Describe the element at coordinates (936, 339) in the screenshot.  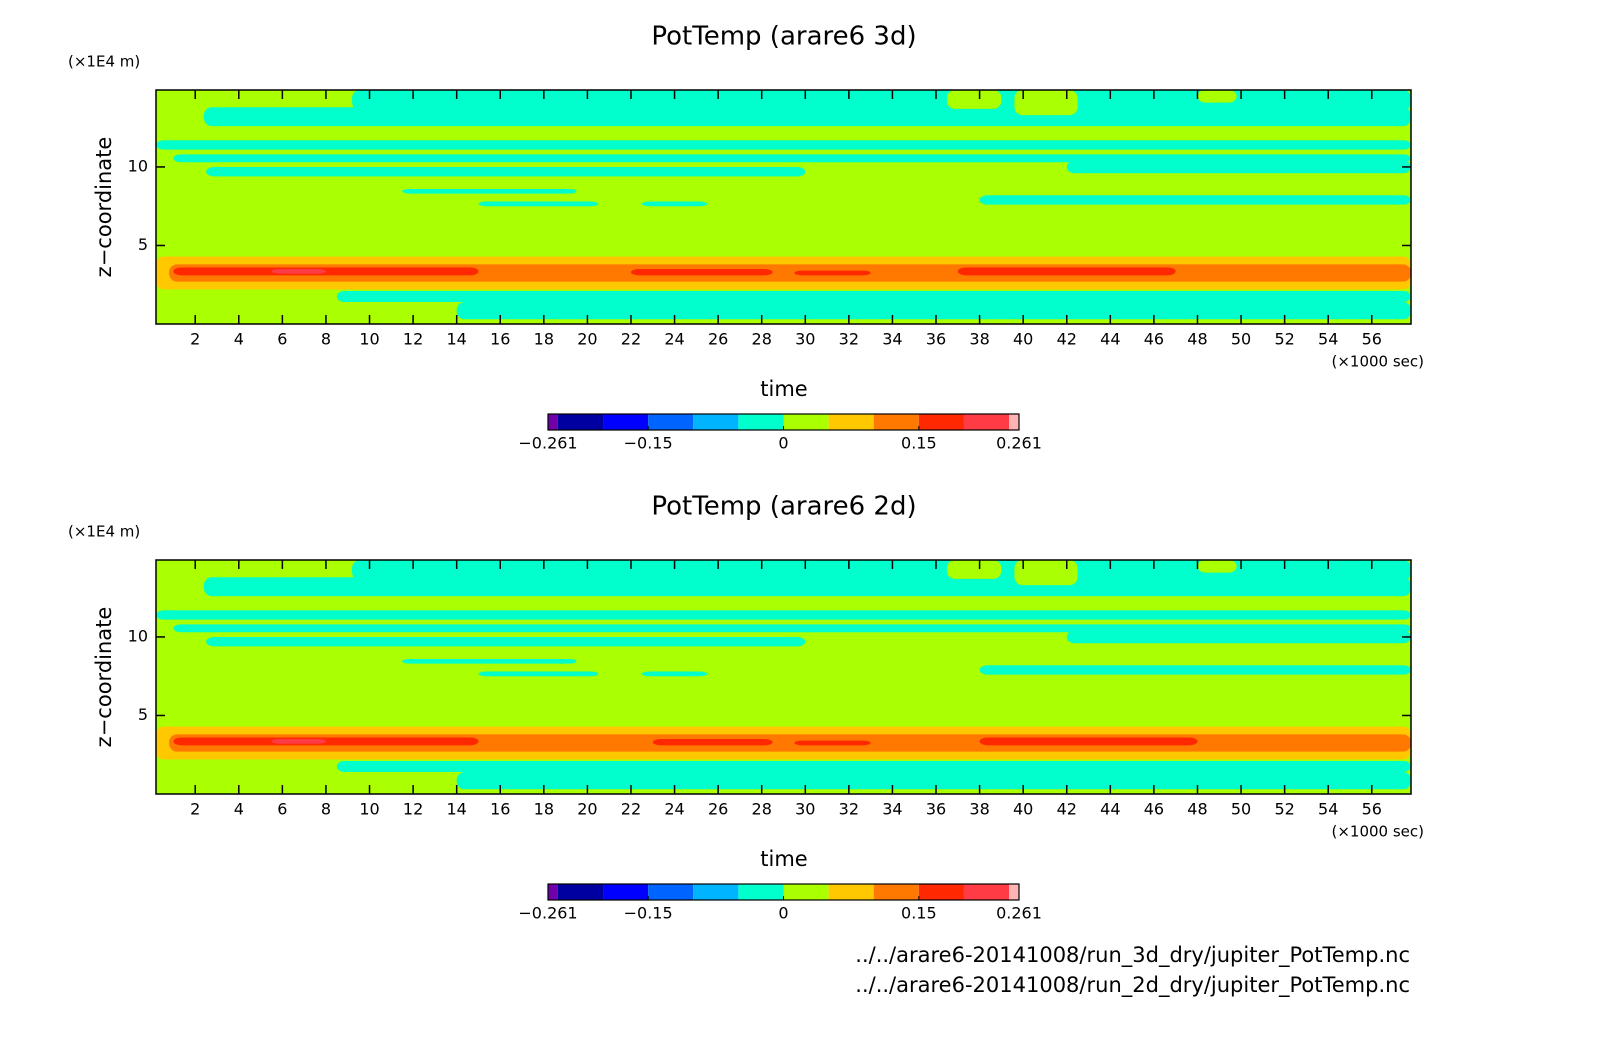
I see `x-tick-label: 36` at that location.